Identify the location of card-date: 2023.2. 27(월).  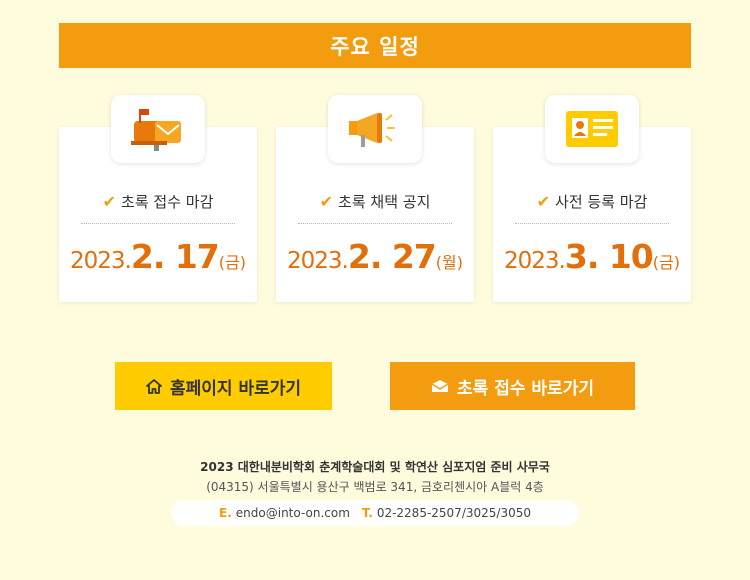
(375, 256).